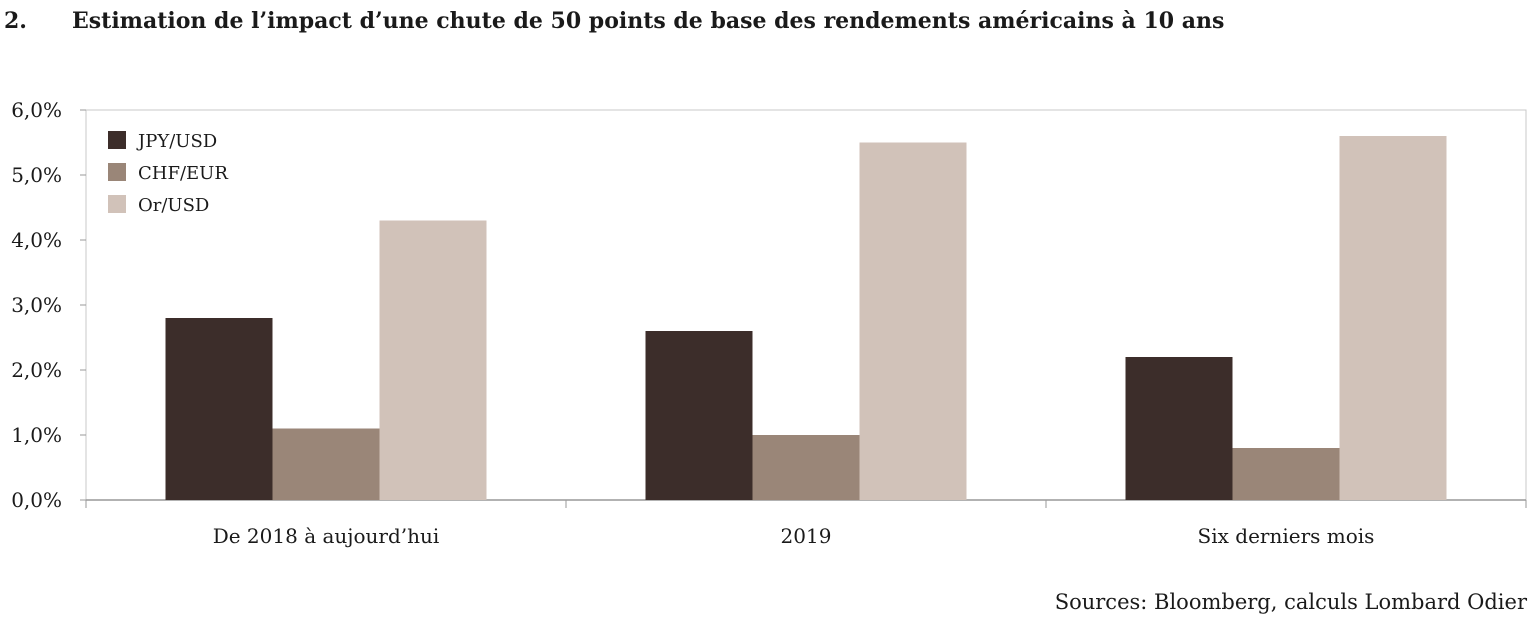 The image size is (1535, 623). Describe the element at coordinates (15, 21) in the screenshot. I see `figure-number: 2.` at that location.